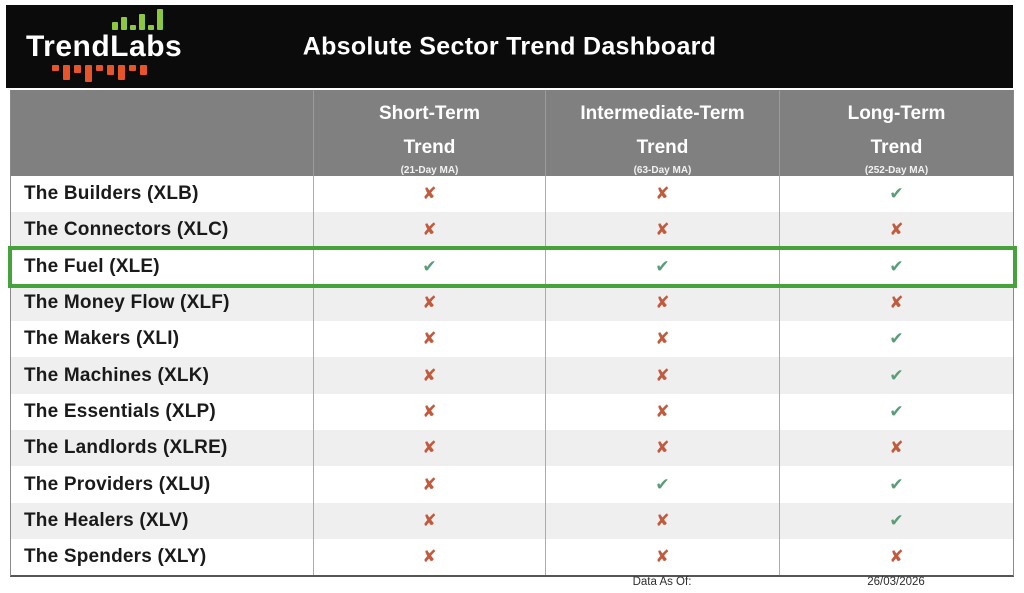 The image size is (1024, 593). What do you see at coordinates (162, 133) in the screenshot?
I see `header-cell-sector` at bounding box center [162, 133].